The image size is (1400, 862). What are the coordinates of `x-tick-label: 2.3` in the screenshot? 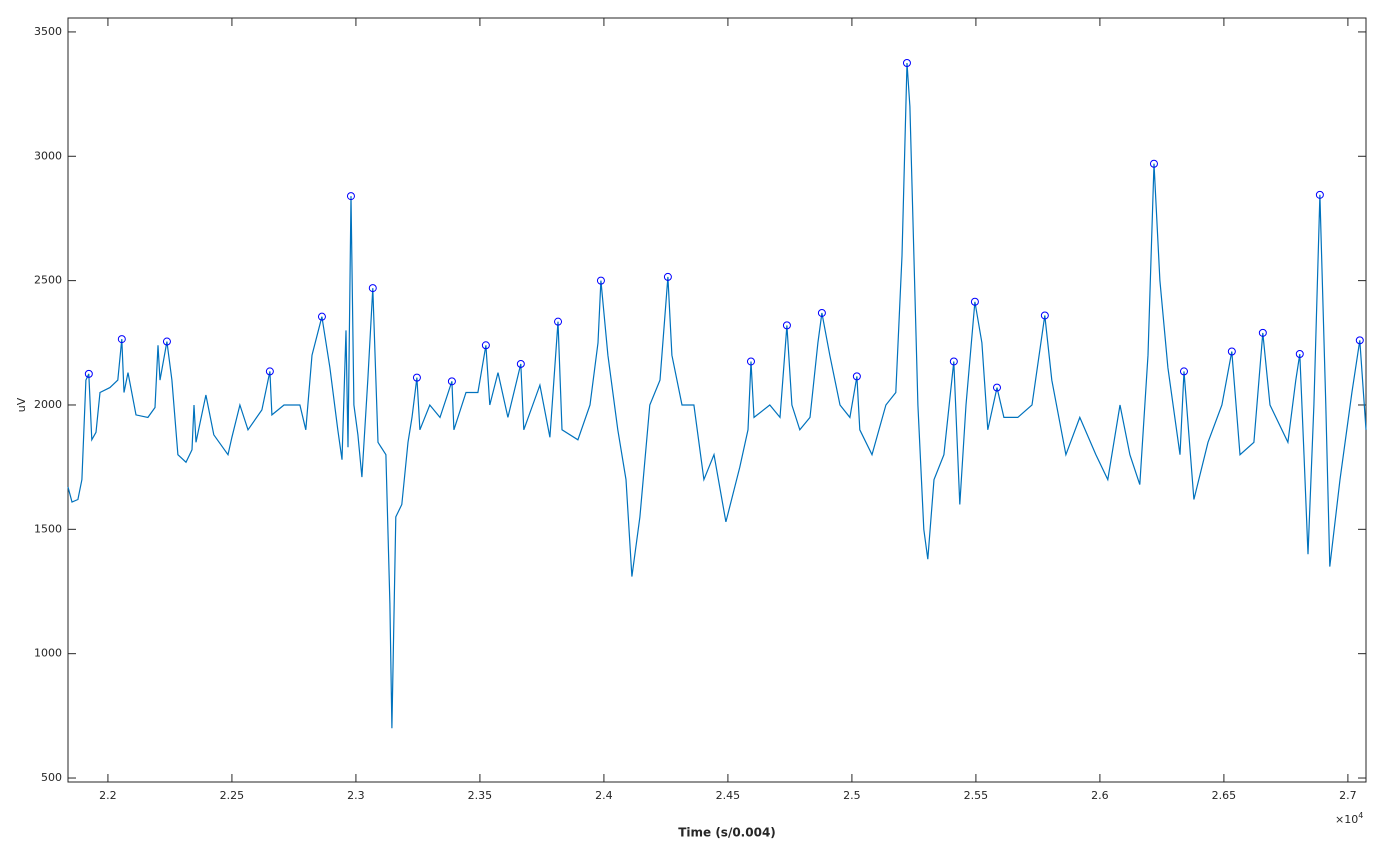 It's located at (356, 795).